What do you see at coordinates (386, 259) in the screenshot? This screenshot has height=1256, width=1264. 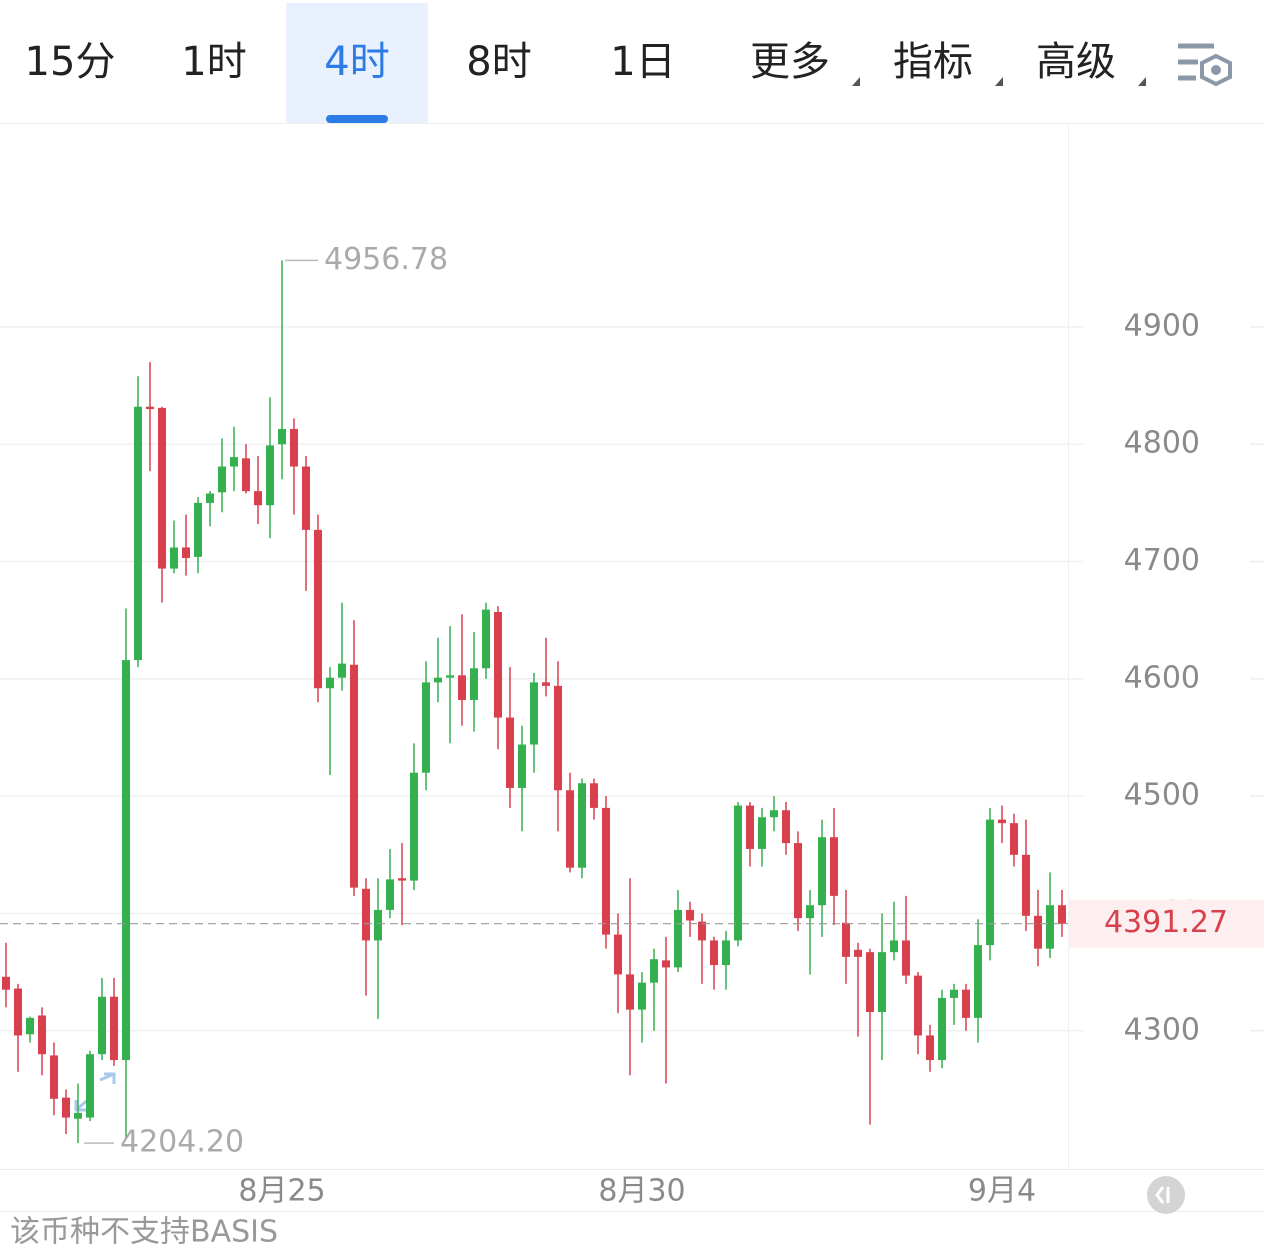 I see `max-label: 4956.78` at bounding box center [386, 259].